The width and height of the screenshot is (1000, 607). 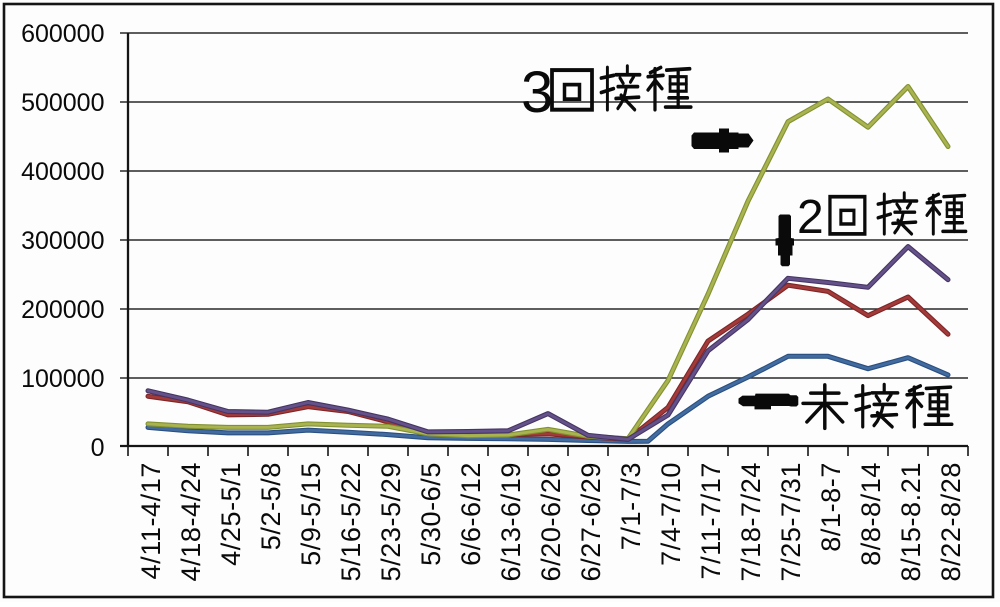 What do you see at coordinates (591, 522) in the screenshot?
I see `svg-text: 6/27-6/29` at bounding box center [591, 522].